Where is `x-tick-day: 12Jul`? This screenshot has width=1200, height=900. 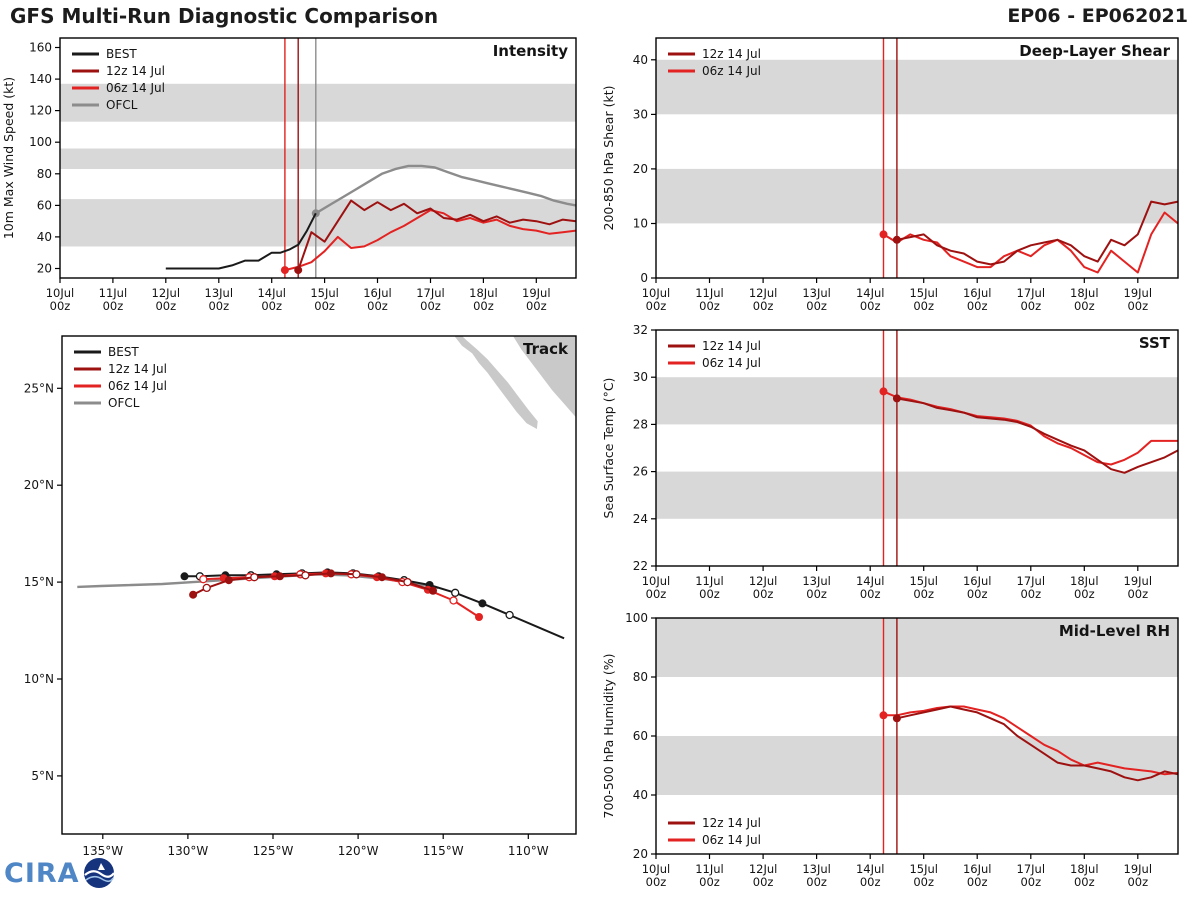 x-tick-day: 12Jul is located at coordinates (763, 869).